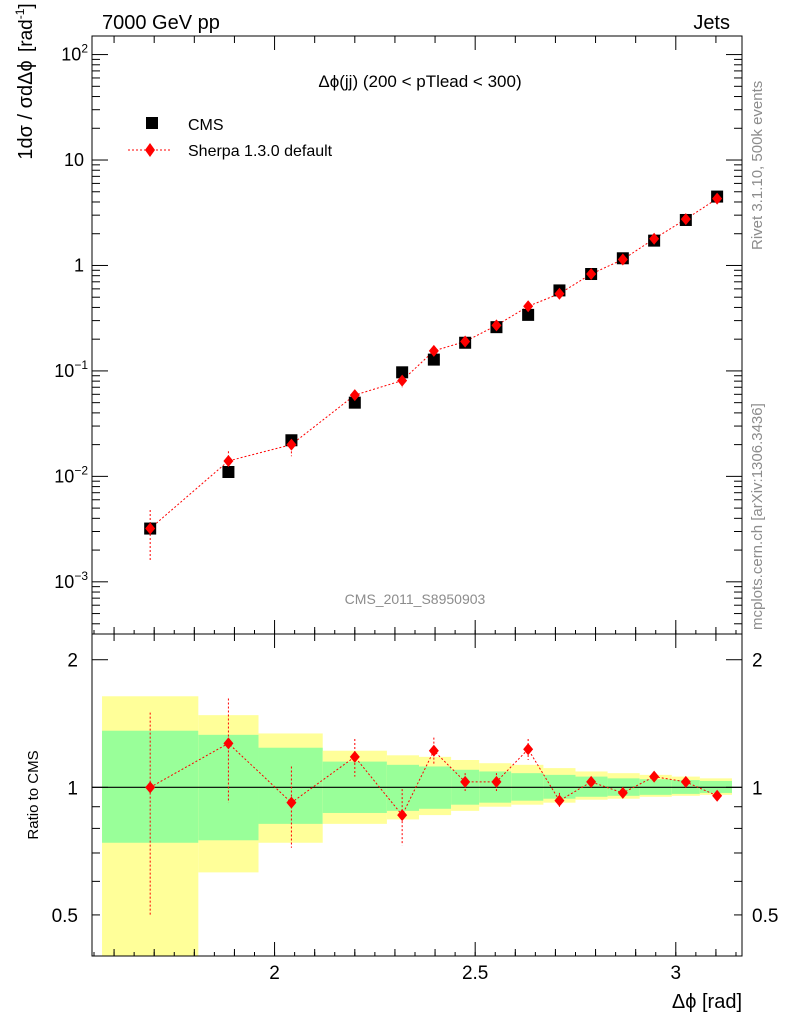 The height and width of the screenshot is (1024, 786). What do you see at coordinates (757, 165) in the screenshot?
I see `rivet-label: Rivet 3.1.10, 500k events` at bounding box center [757, 165].